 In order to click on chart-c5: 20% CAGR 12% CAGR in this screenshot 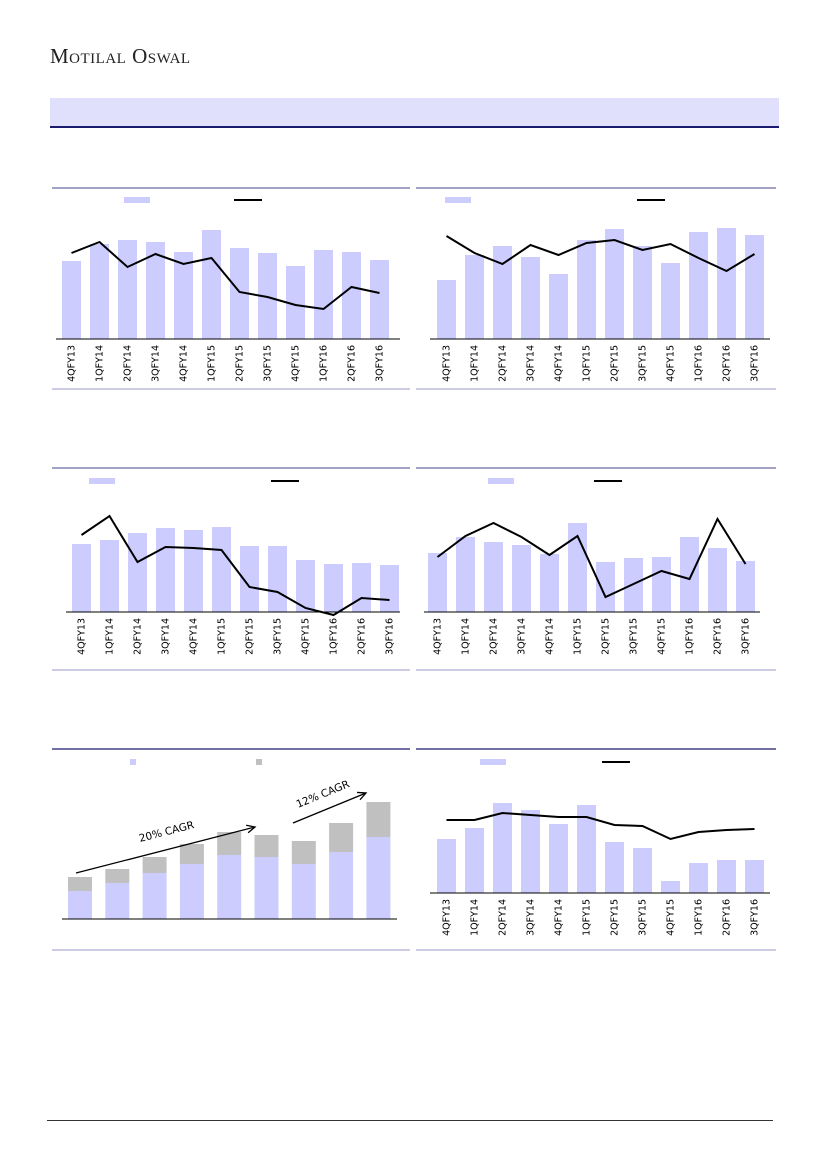, I will do `click(229, 839)`.